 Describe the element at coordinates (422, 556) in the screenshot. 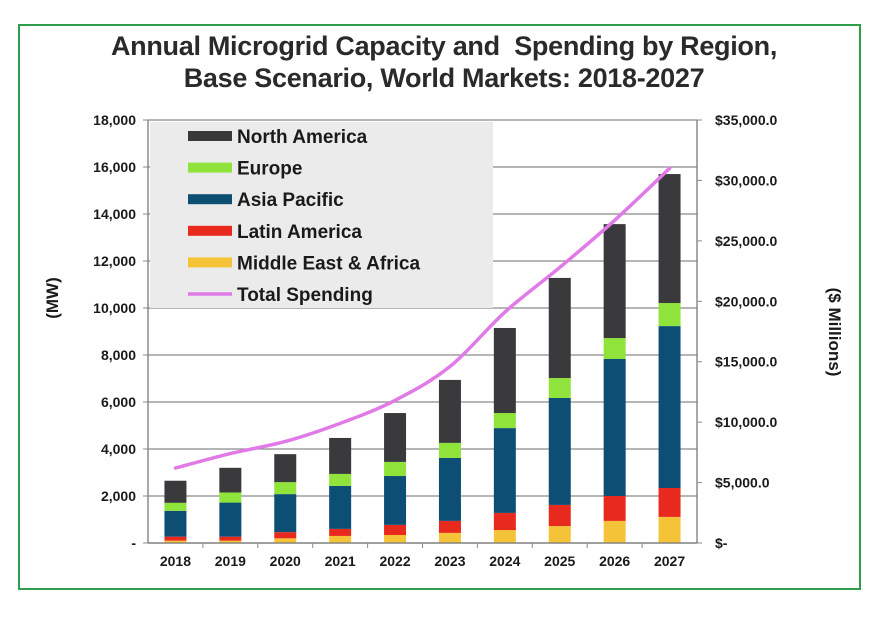

I see `x-axis-ticks: 2018 2019 2020 2021 2022 2023 2024 2025 2026 2027` at that location.